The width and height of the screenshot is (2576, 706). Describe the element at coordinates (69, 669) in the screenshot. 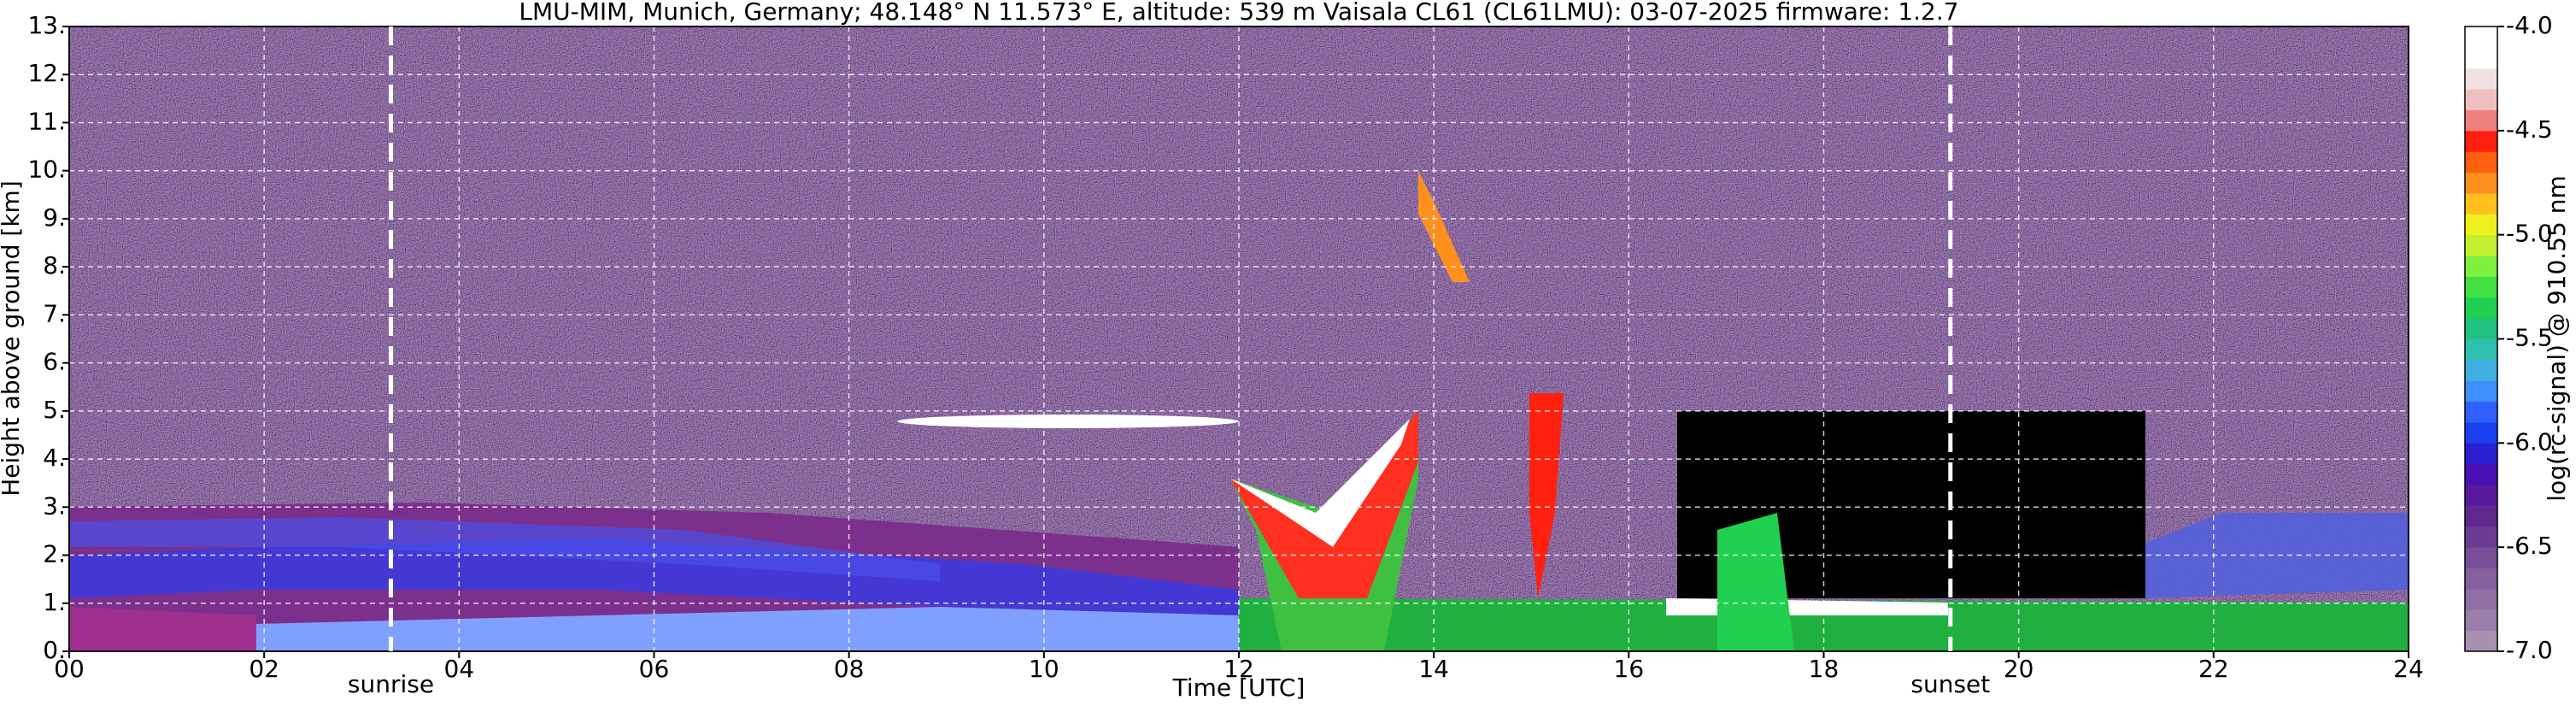

I see `x-tick-label: 00` at that location.